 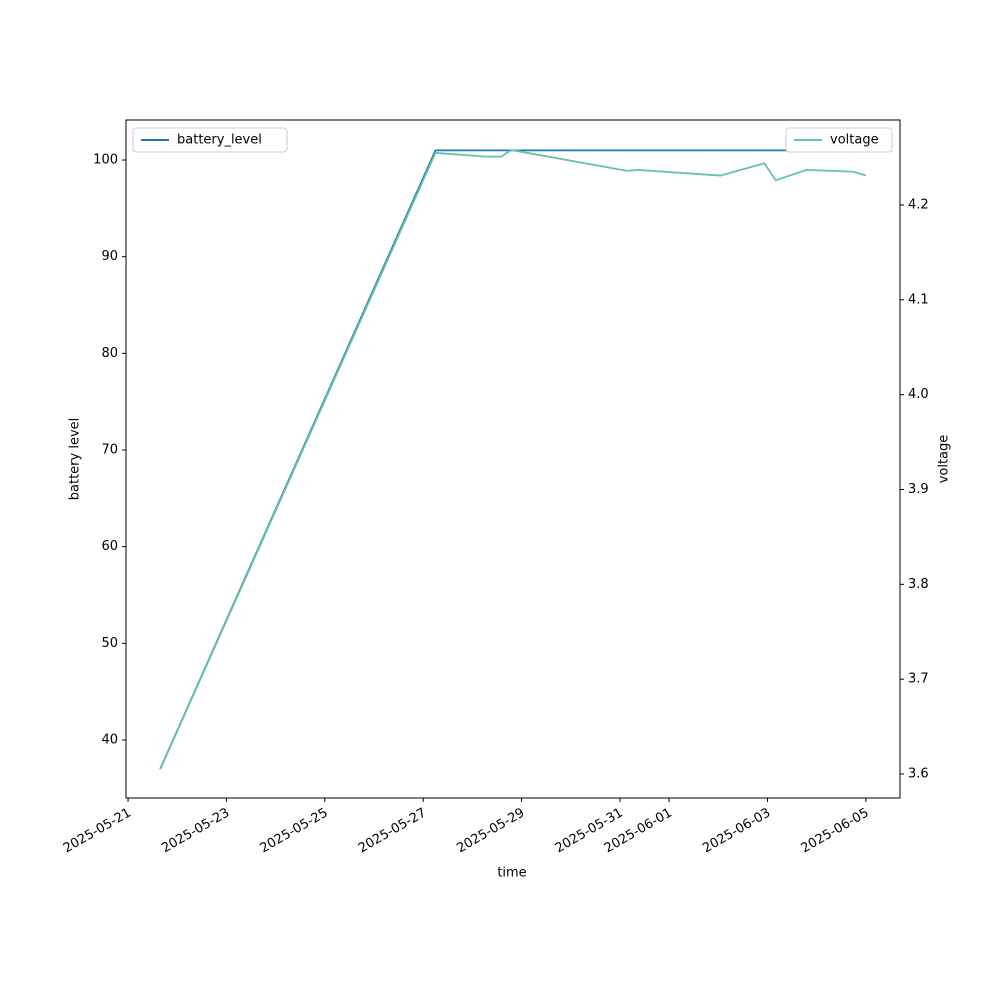 What do you see at coordinates (75, 459) in the screenshot?
I see `y-axis-label: battery level` at bounding box center [75, 459].